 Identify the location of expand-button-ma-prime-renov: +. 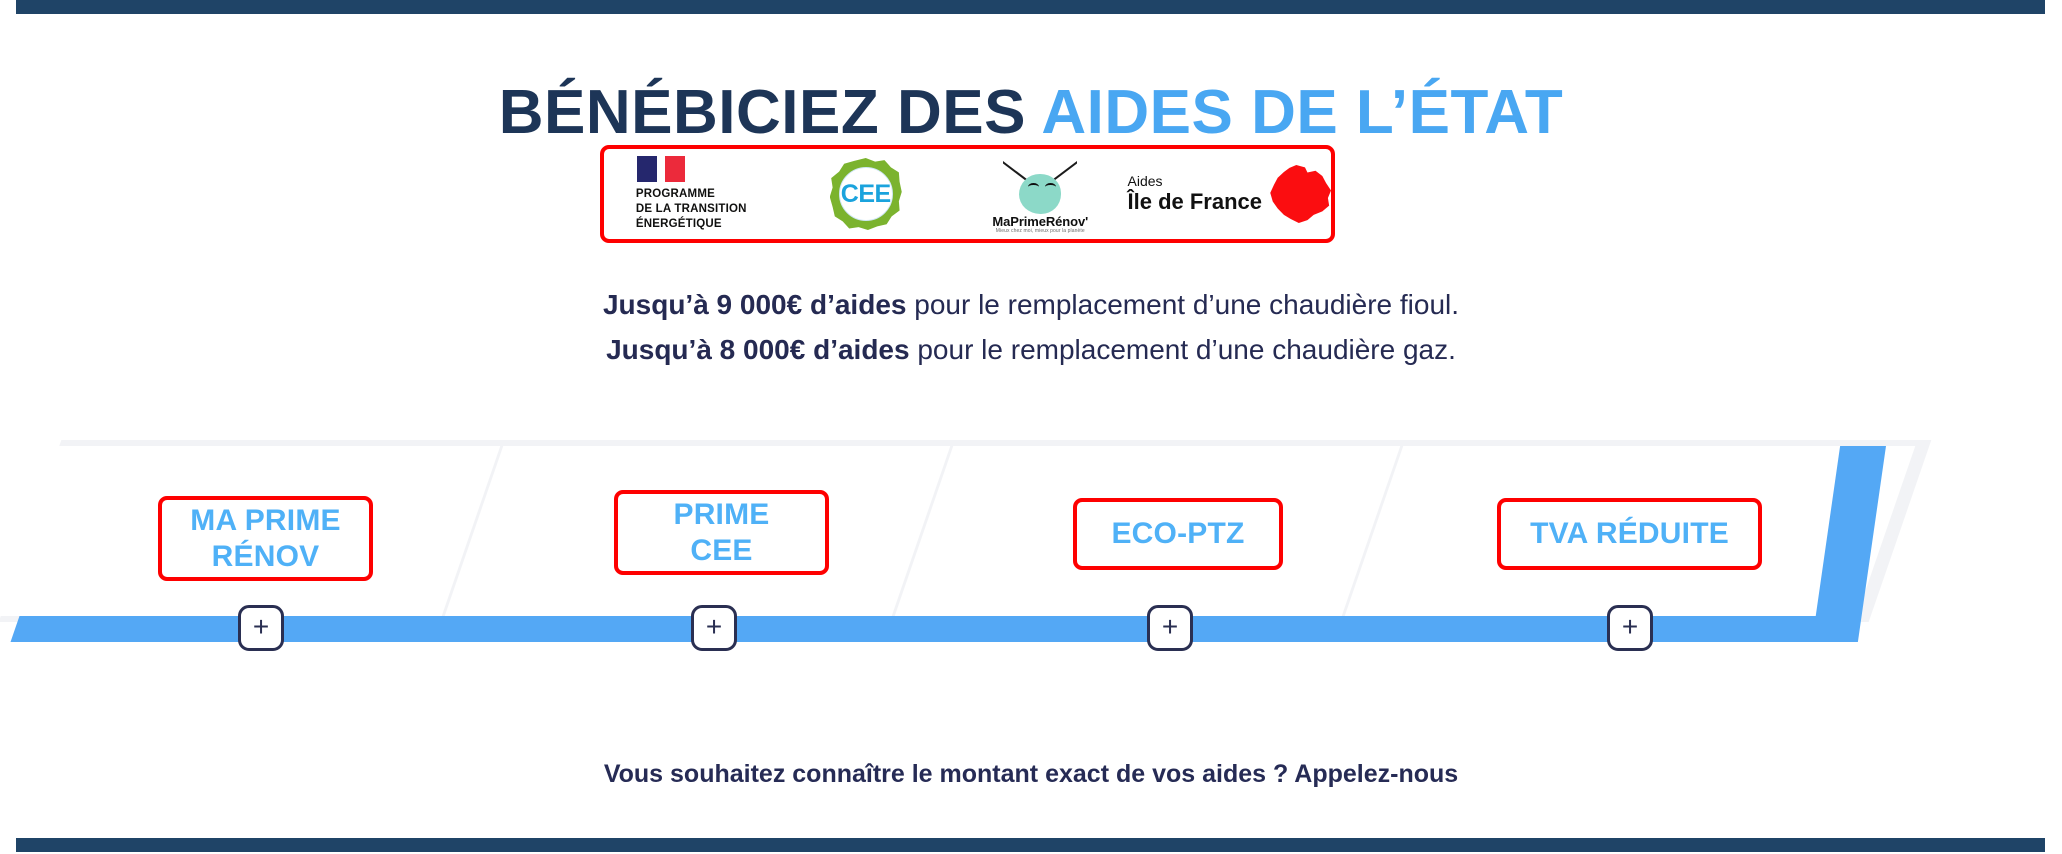
(261, 628).